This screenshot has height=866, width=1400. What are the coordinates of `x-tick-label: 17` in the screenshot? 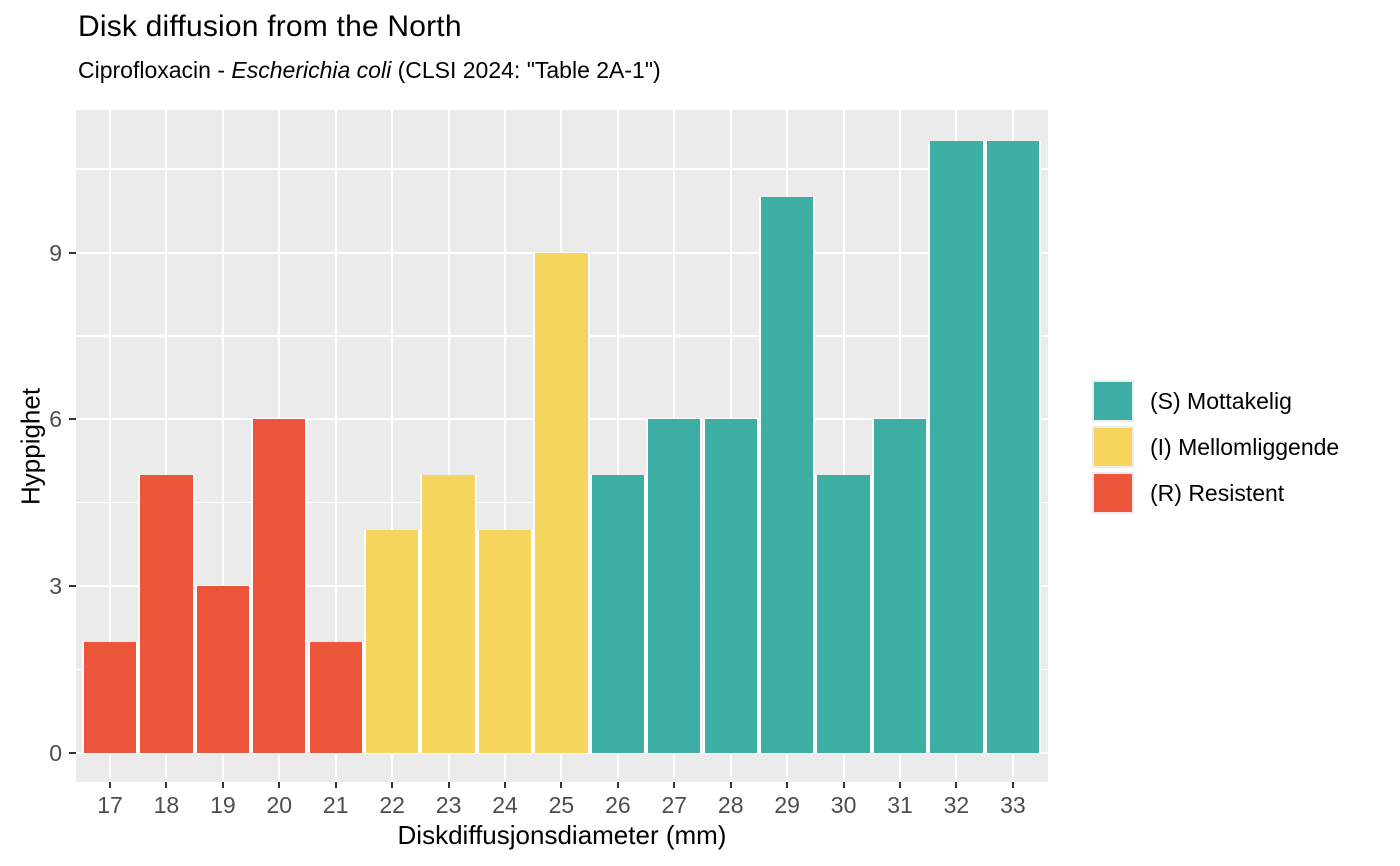 It's located at (110, 805).